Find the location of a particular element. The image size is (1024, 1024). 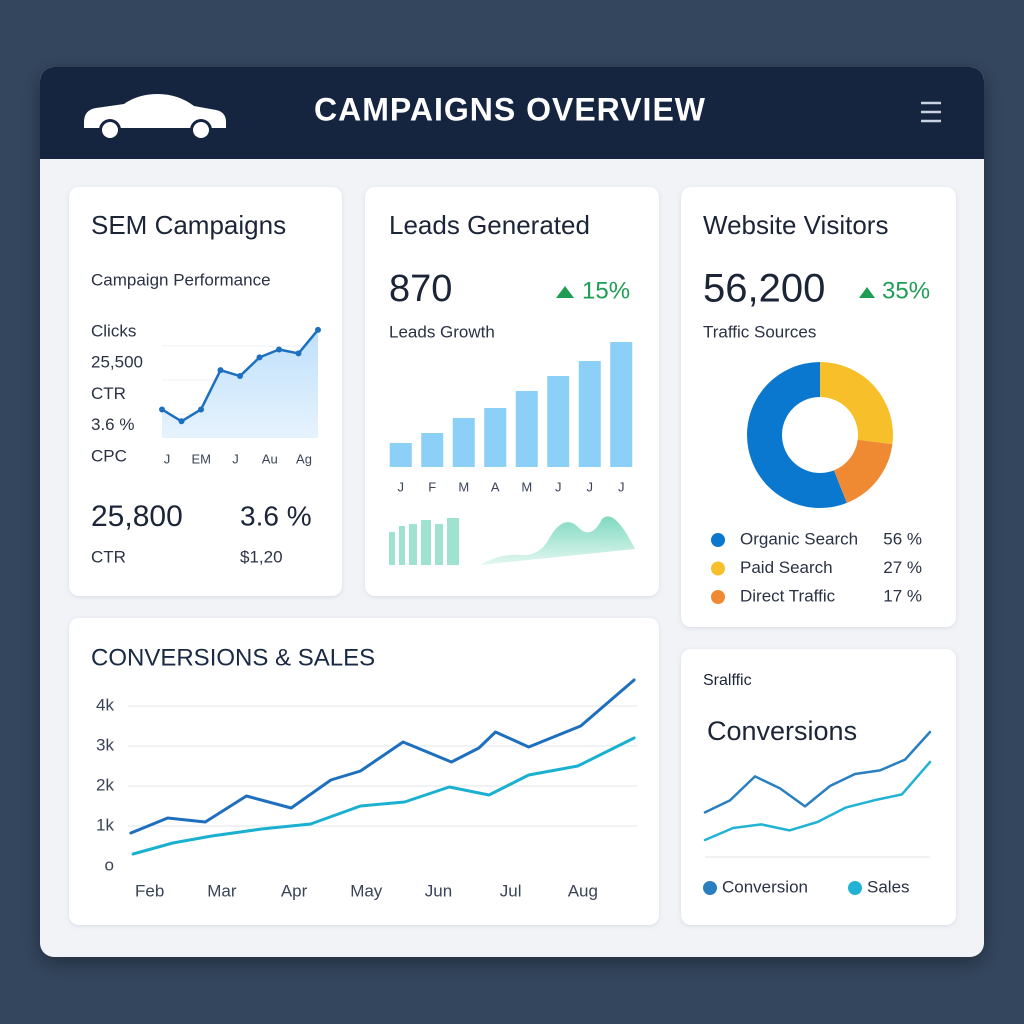

legend-label: Organic Search is located at coordinates (799, 538).